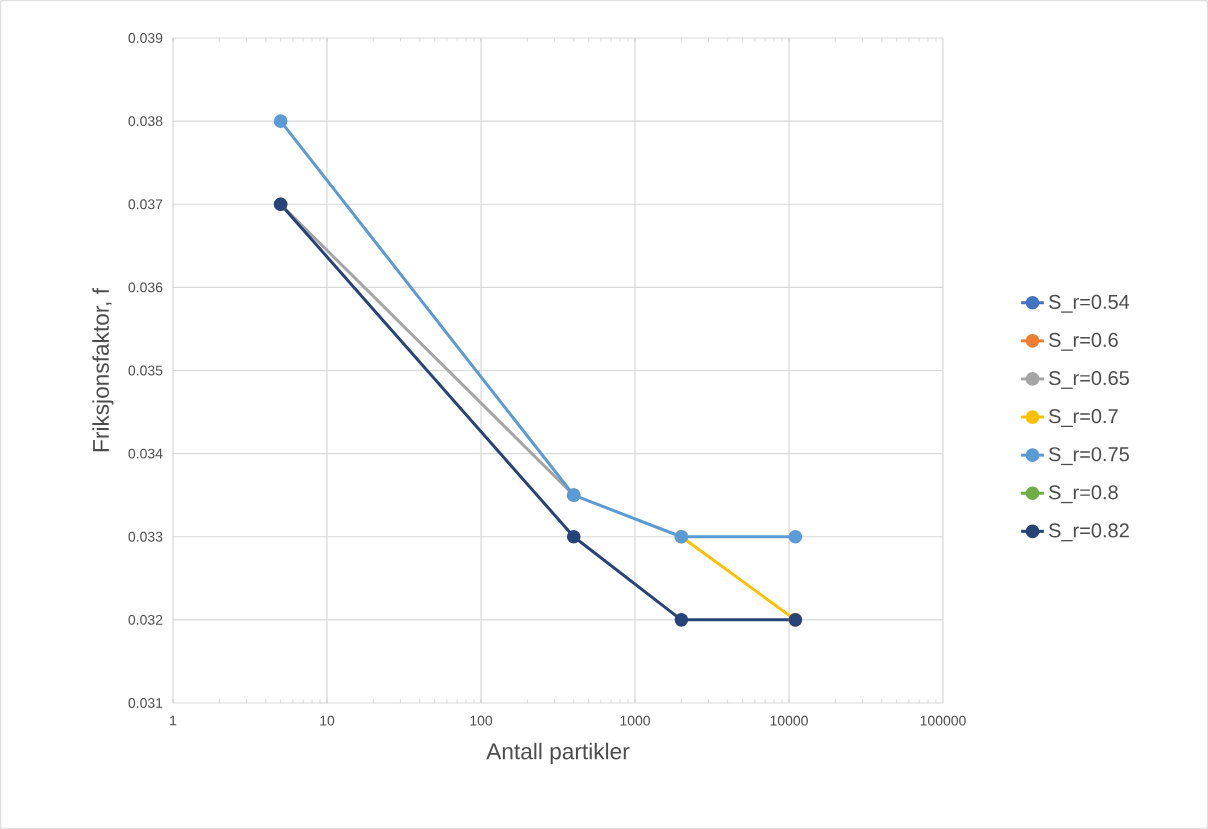  I want to click on x-axis-title: Antall partikler, so click(558, 753).